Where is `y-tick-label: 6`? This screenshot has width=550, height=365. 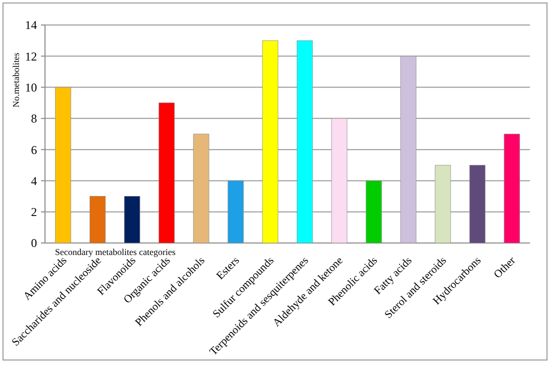
y-tick-label: 6 is located at coordinates (34, 149).